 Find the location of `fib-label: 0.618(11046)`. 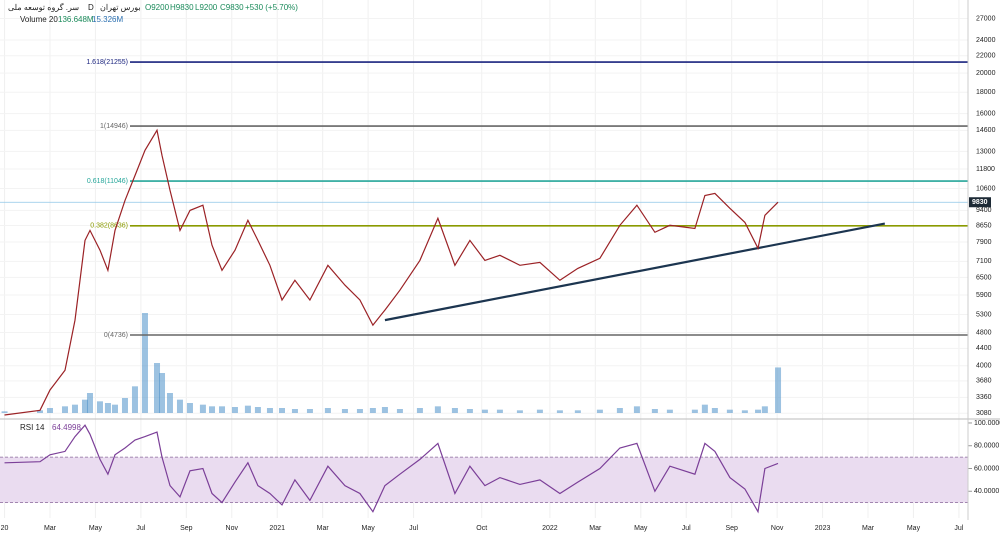

fib-label: 0.618(11046) is located at coordinates (107, 181).